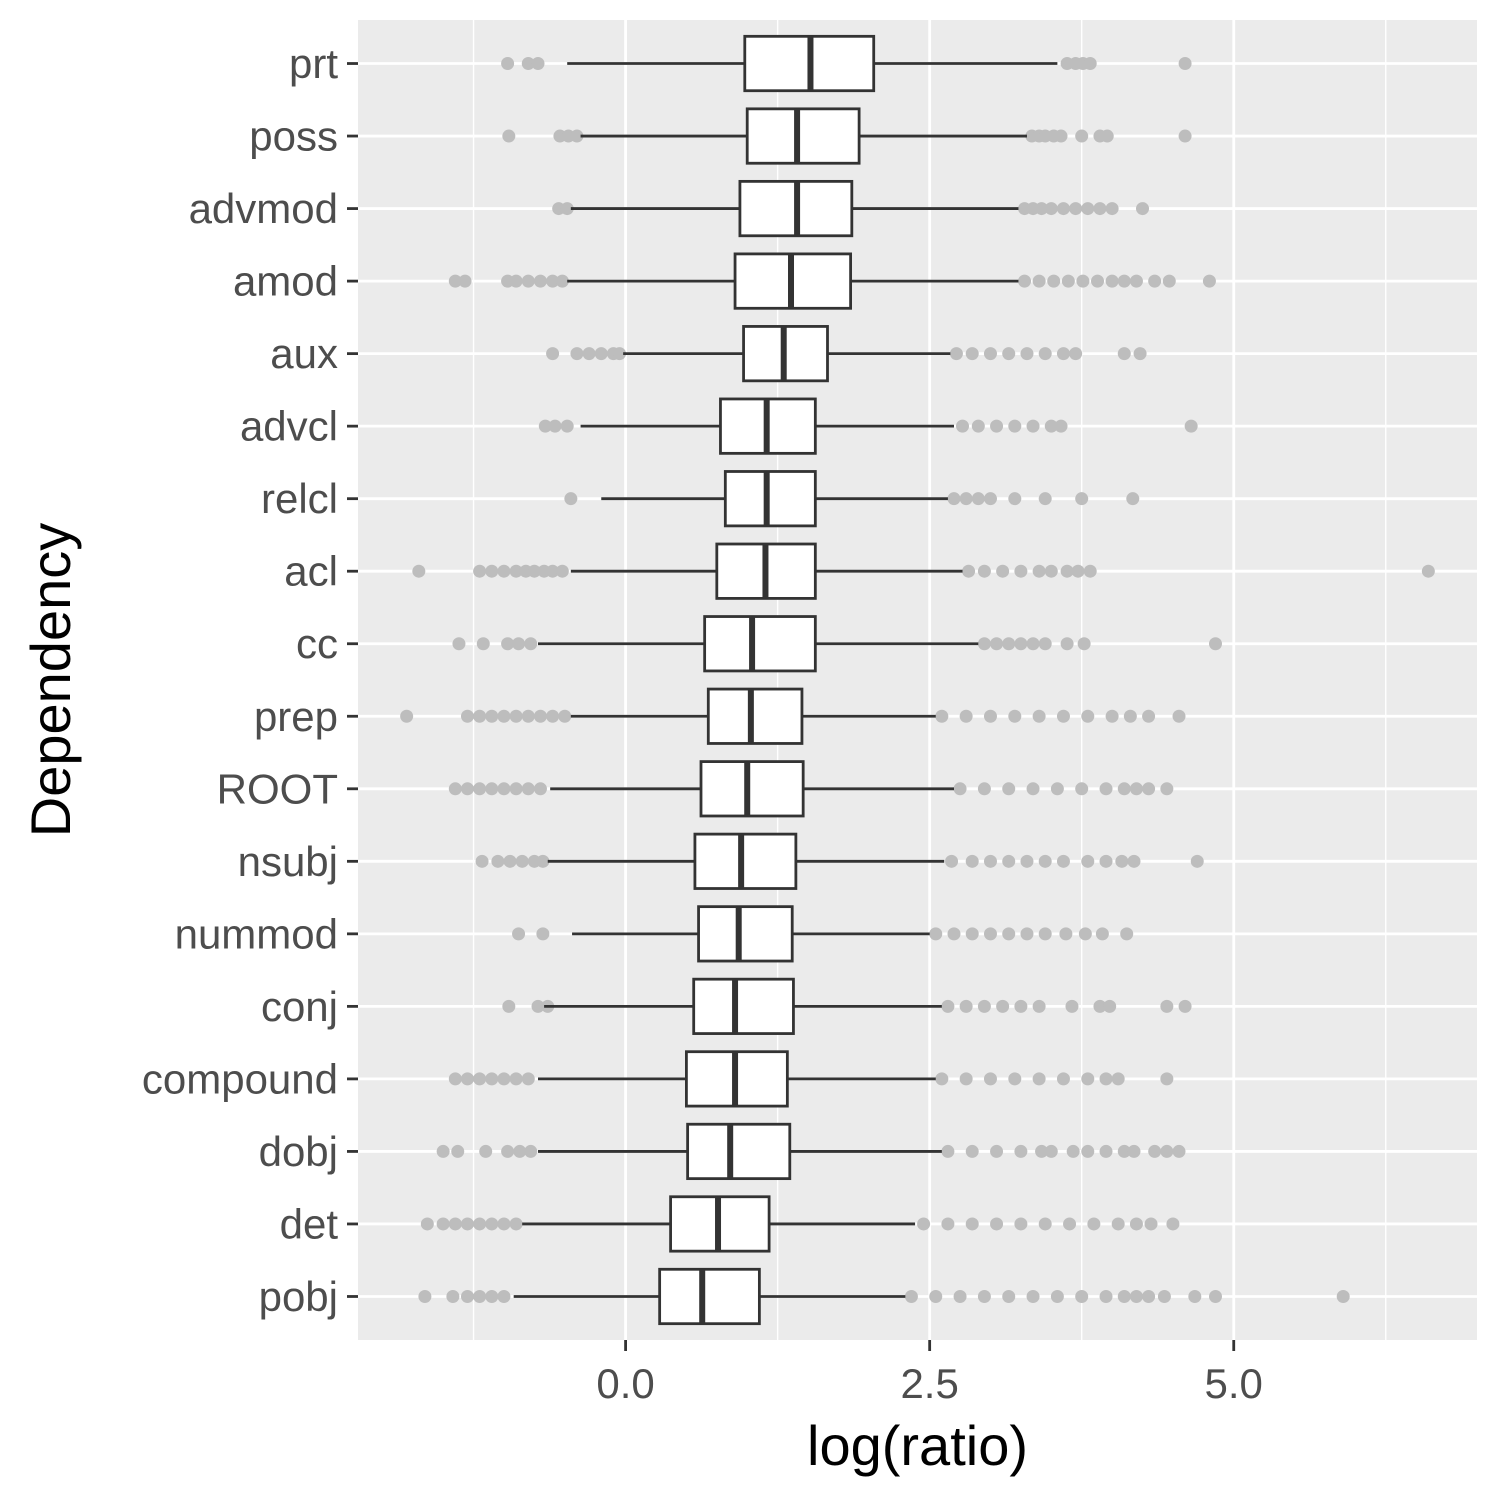 This screenshot has width=1500, height=1500. What do you see at coordinates (929, 1373) in the screenshot?
I see `x-axis: 0.0 2.5 5.0` at bounding box center [929, 1373].